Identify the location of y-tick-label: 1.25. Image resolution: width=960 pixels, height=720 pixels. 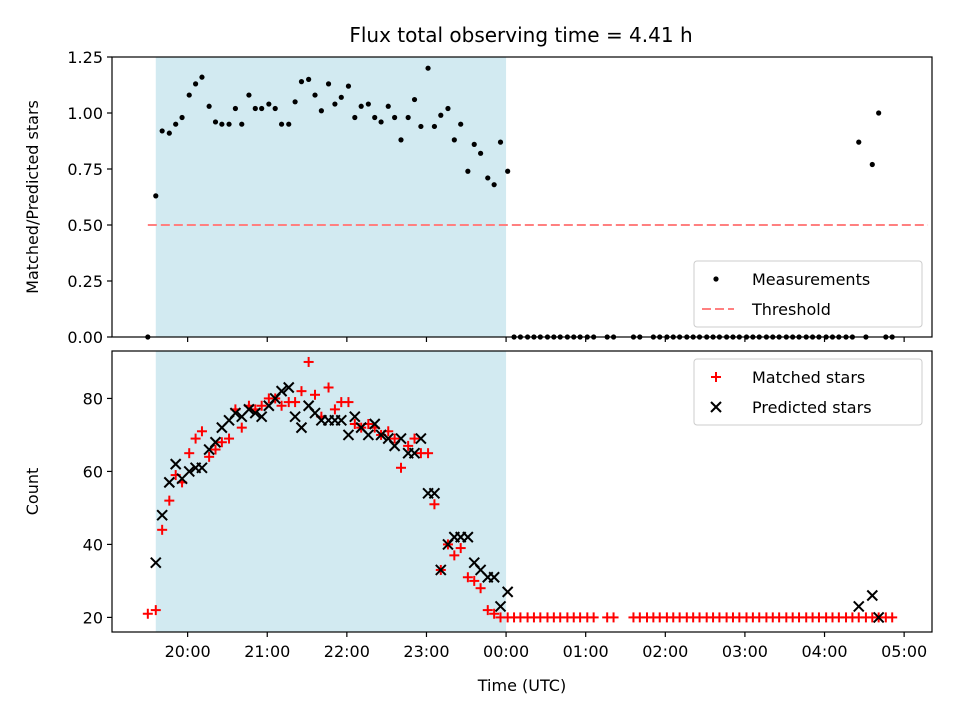
(85, 57).